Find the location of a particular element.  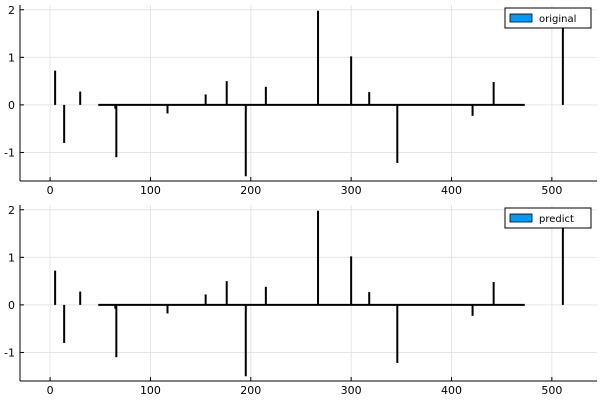

legend: predict is located at coordinates (548, 218).